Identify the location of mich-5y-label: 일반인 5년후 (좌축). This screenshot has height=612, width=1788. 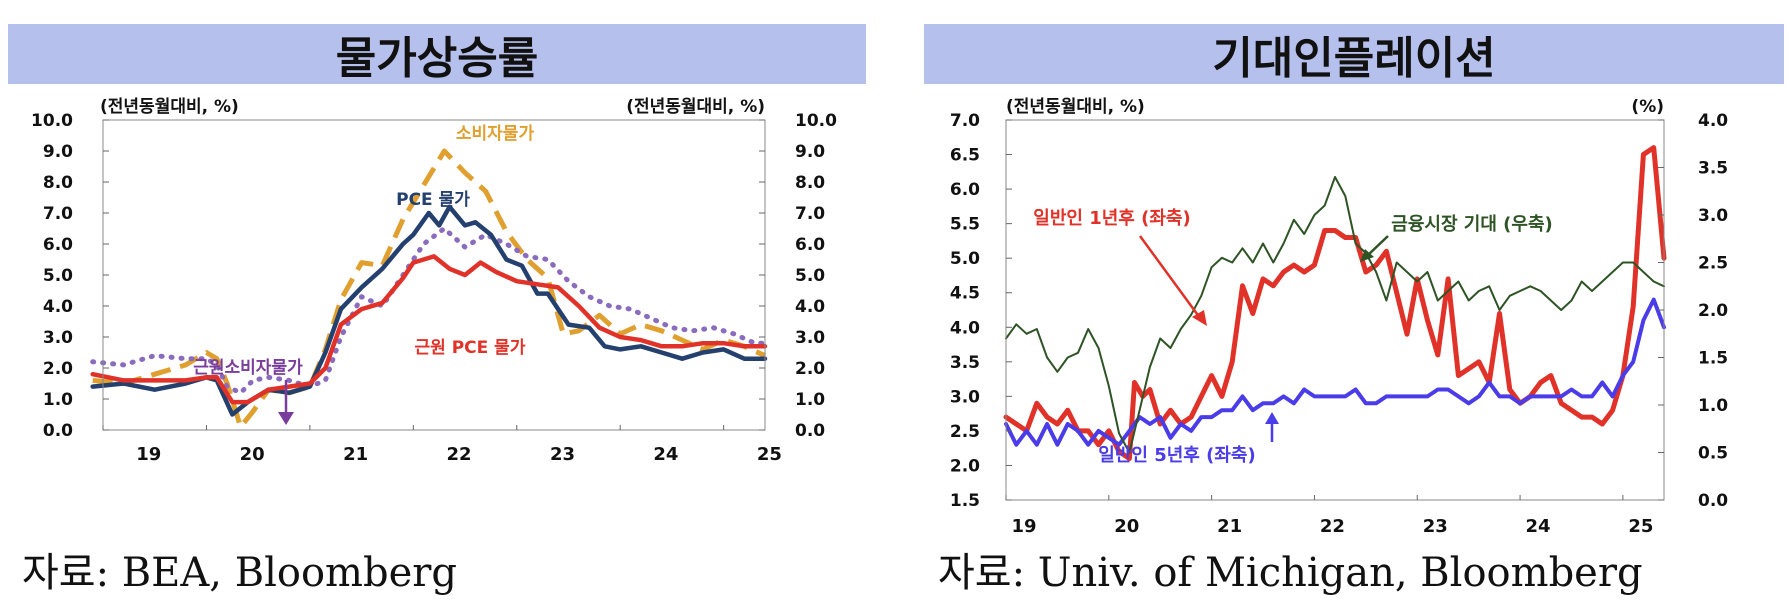
(1176, 455).